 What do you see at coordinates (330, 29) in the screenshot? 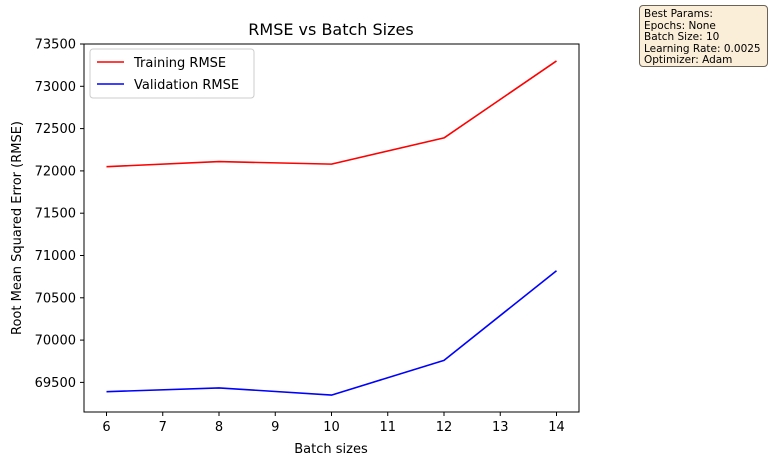
I see `chart-title: RMSE vs Batch Sizes` at bounding box center [330, 29].